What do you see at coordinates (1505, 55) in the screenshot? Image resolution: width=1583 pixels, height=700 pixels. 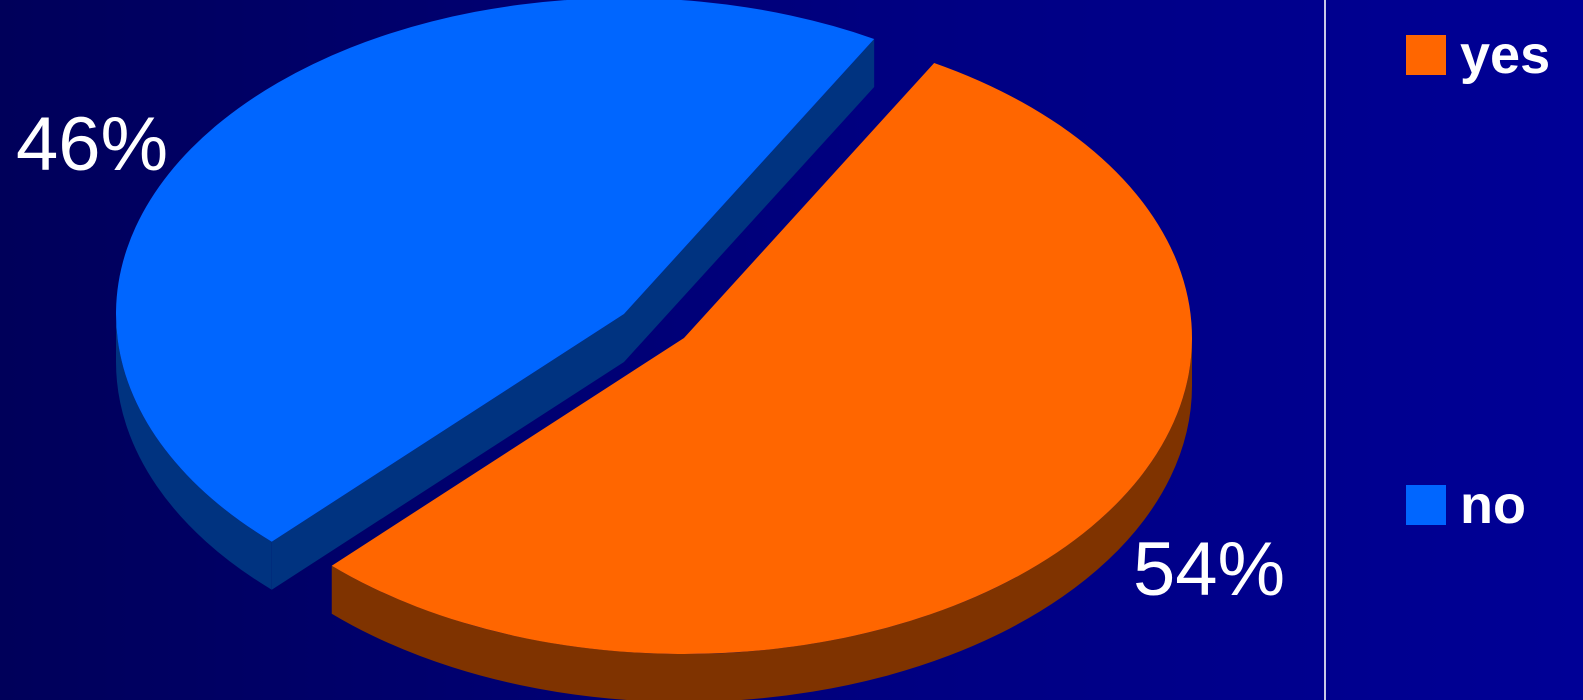 I see `legend-label-yes: yes` at bounding box center [1505, 55].